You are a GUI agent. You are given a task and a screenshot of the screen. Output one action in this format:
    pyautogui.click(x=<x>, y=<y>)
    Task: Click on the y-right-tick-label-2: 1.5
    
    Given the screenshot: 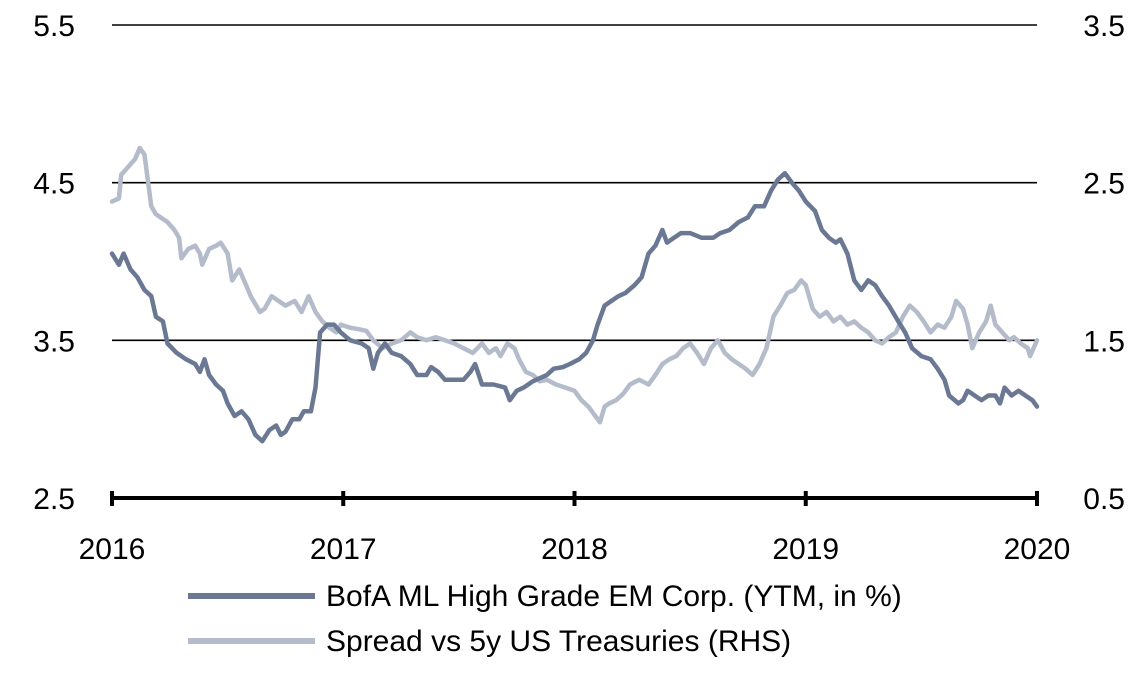 What is the action you would take?
    pyautogui.click(x=1104, y=341)
    